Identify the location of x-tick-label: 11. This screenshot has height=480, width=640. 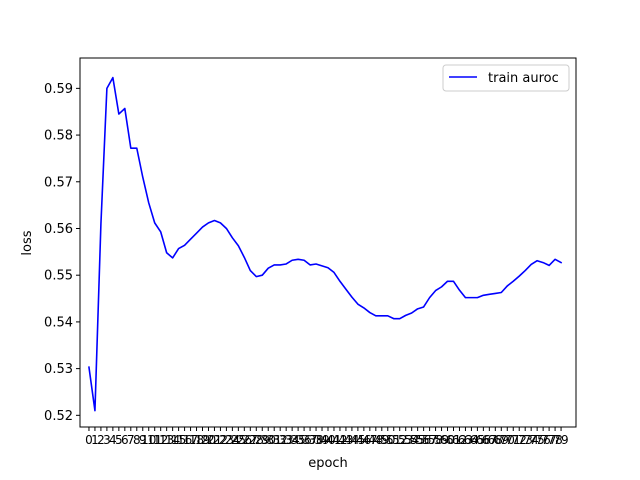
(154, 440).